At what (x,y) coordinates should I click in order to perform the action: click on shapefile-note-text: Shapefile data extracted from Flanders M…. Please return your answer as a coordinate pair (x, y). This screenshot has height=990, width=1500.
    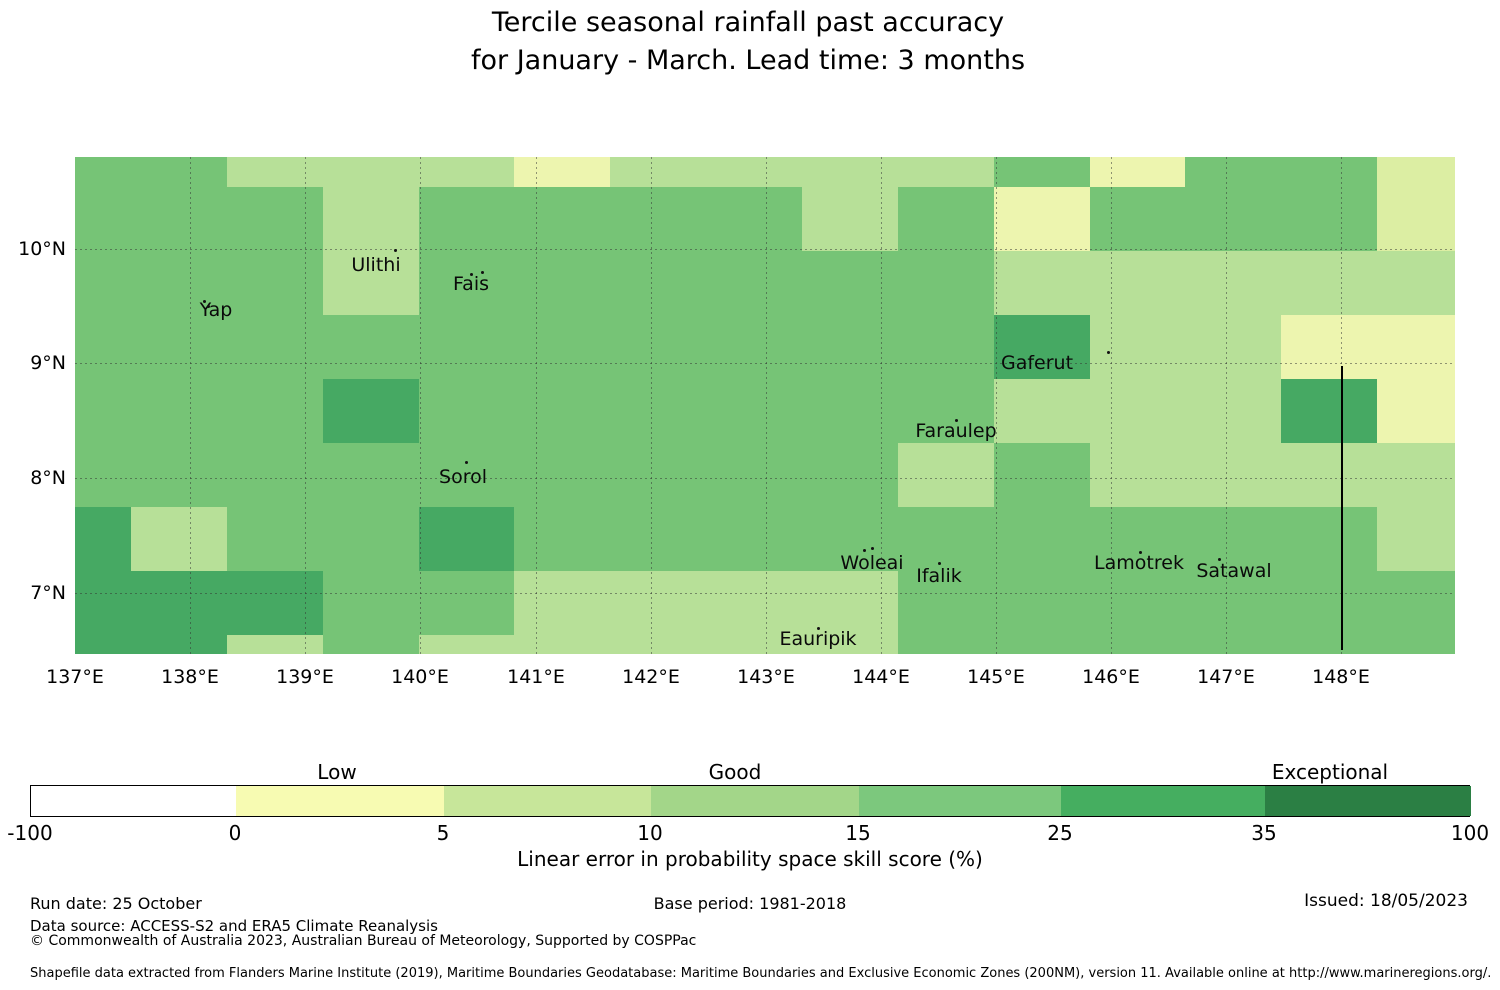
    Looking at the image, I should click on (761, 973).